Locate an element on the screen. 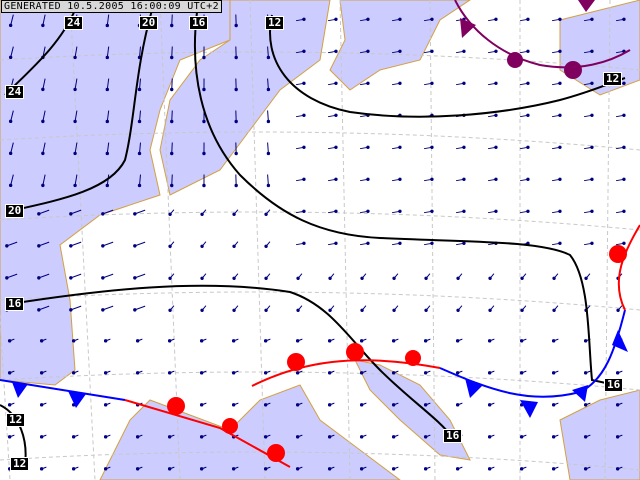 The height and width of the screenshot is (480, 640). parallel-line is located at coordinates (320, 381).